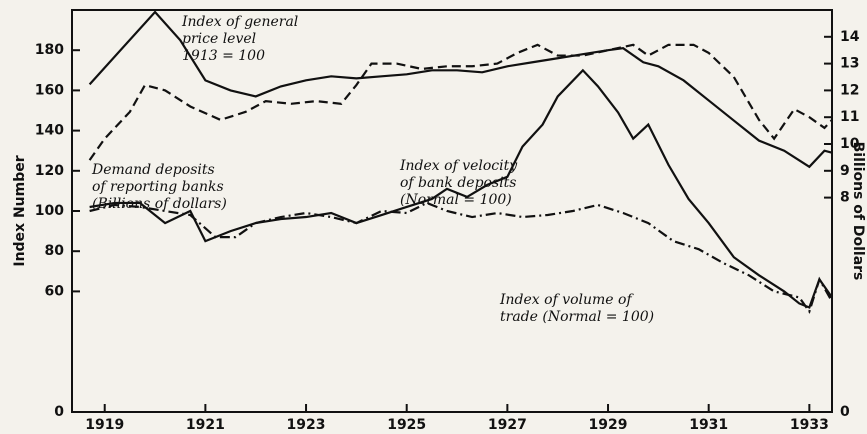  I want to click on x-tick-label: 1933, so click(809, 425).